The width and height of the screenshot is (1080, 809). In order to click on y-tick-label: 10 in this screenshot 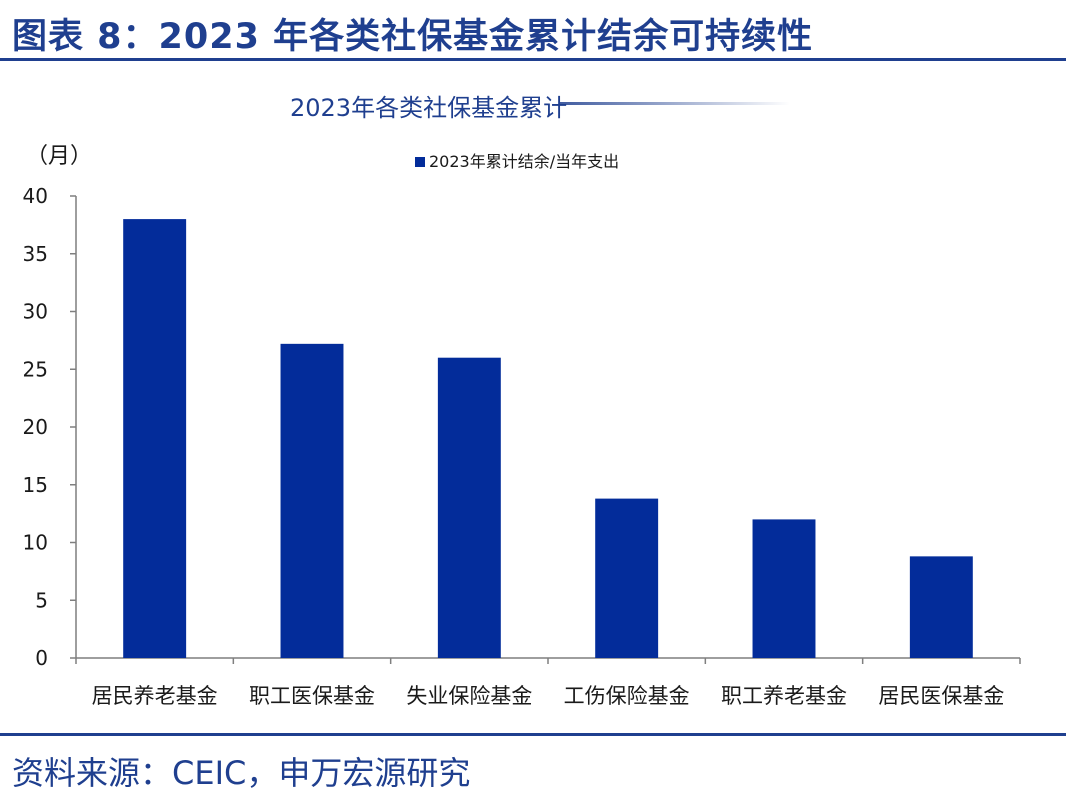, I will do `click(35, 543)`.